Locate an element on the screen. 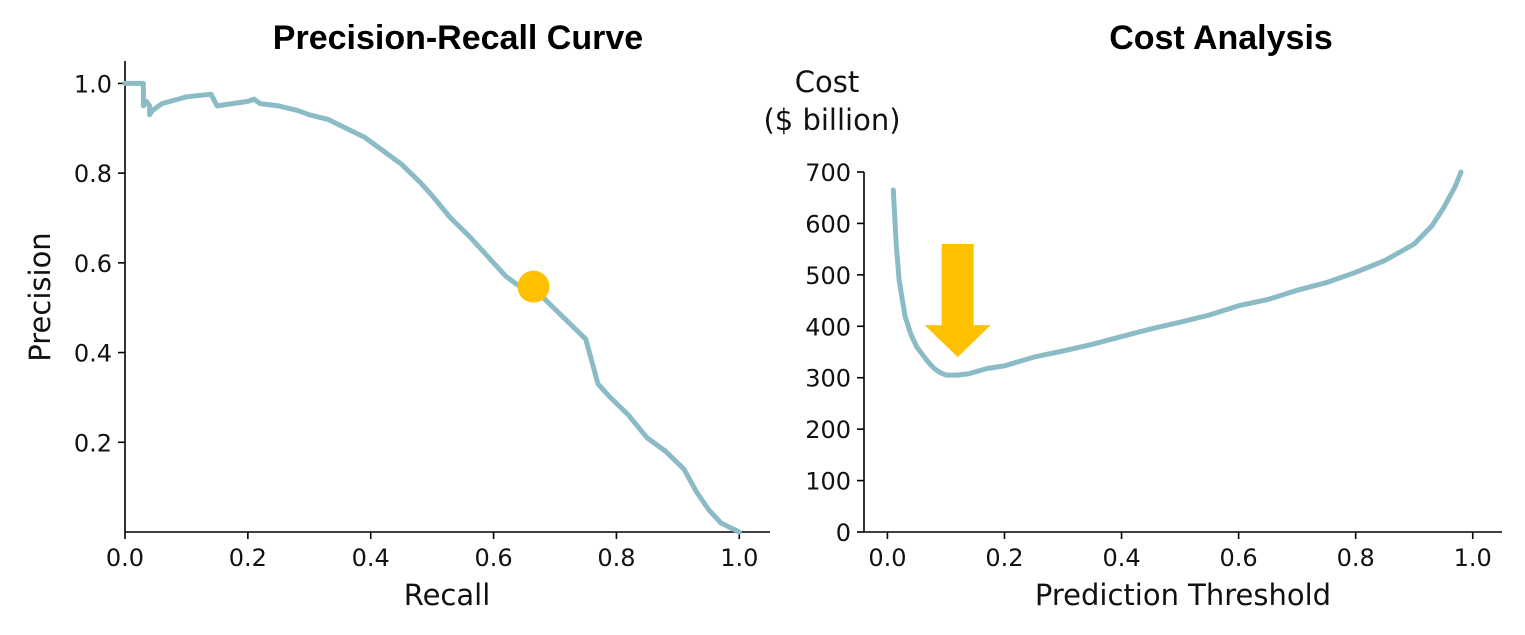 The image size is (1525, 635). y-tick-label: 0.8 is located at coordinates (93, 174).